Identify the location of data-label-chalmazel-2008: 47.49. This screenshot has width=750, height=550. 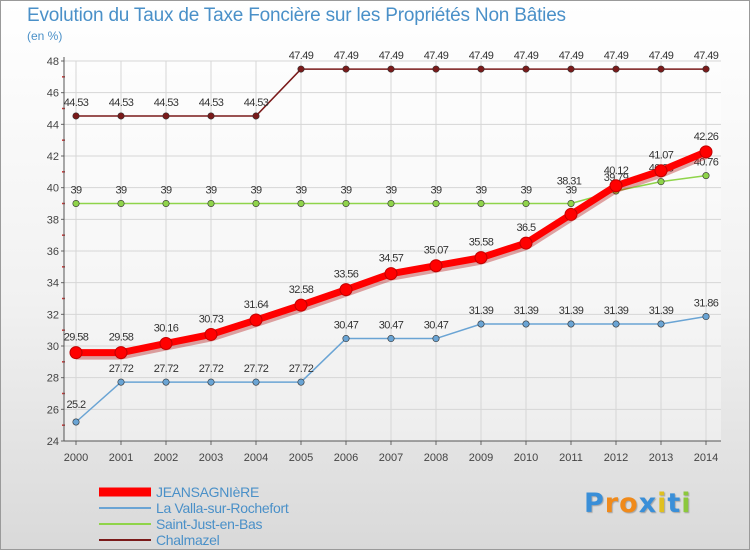
(436, 56).